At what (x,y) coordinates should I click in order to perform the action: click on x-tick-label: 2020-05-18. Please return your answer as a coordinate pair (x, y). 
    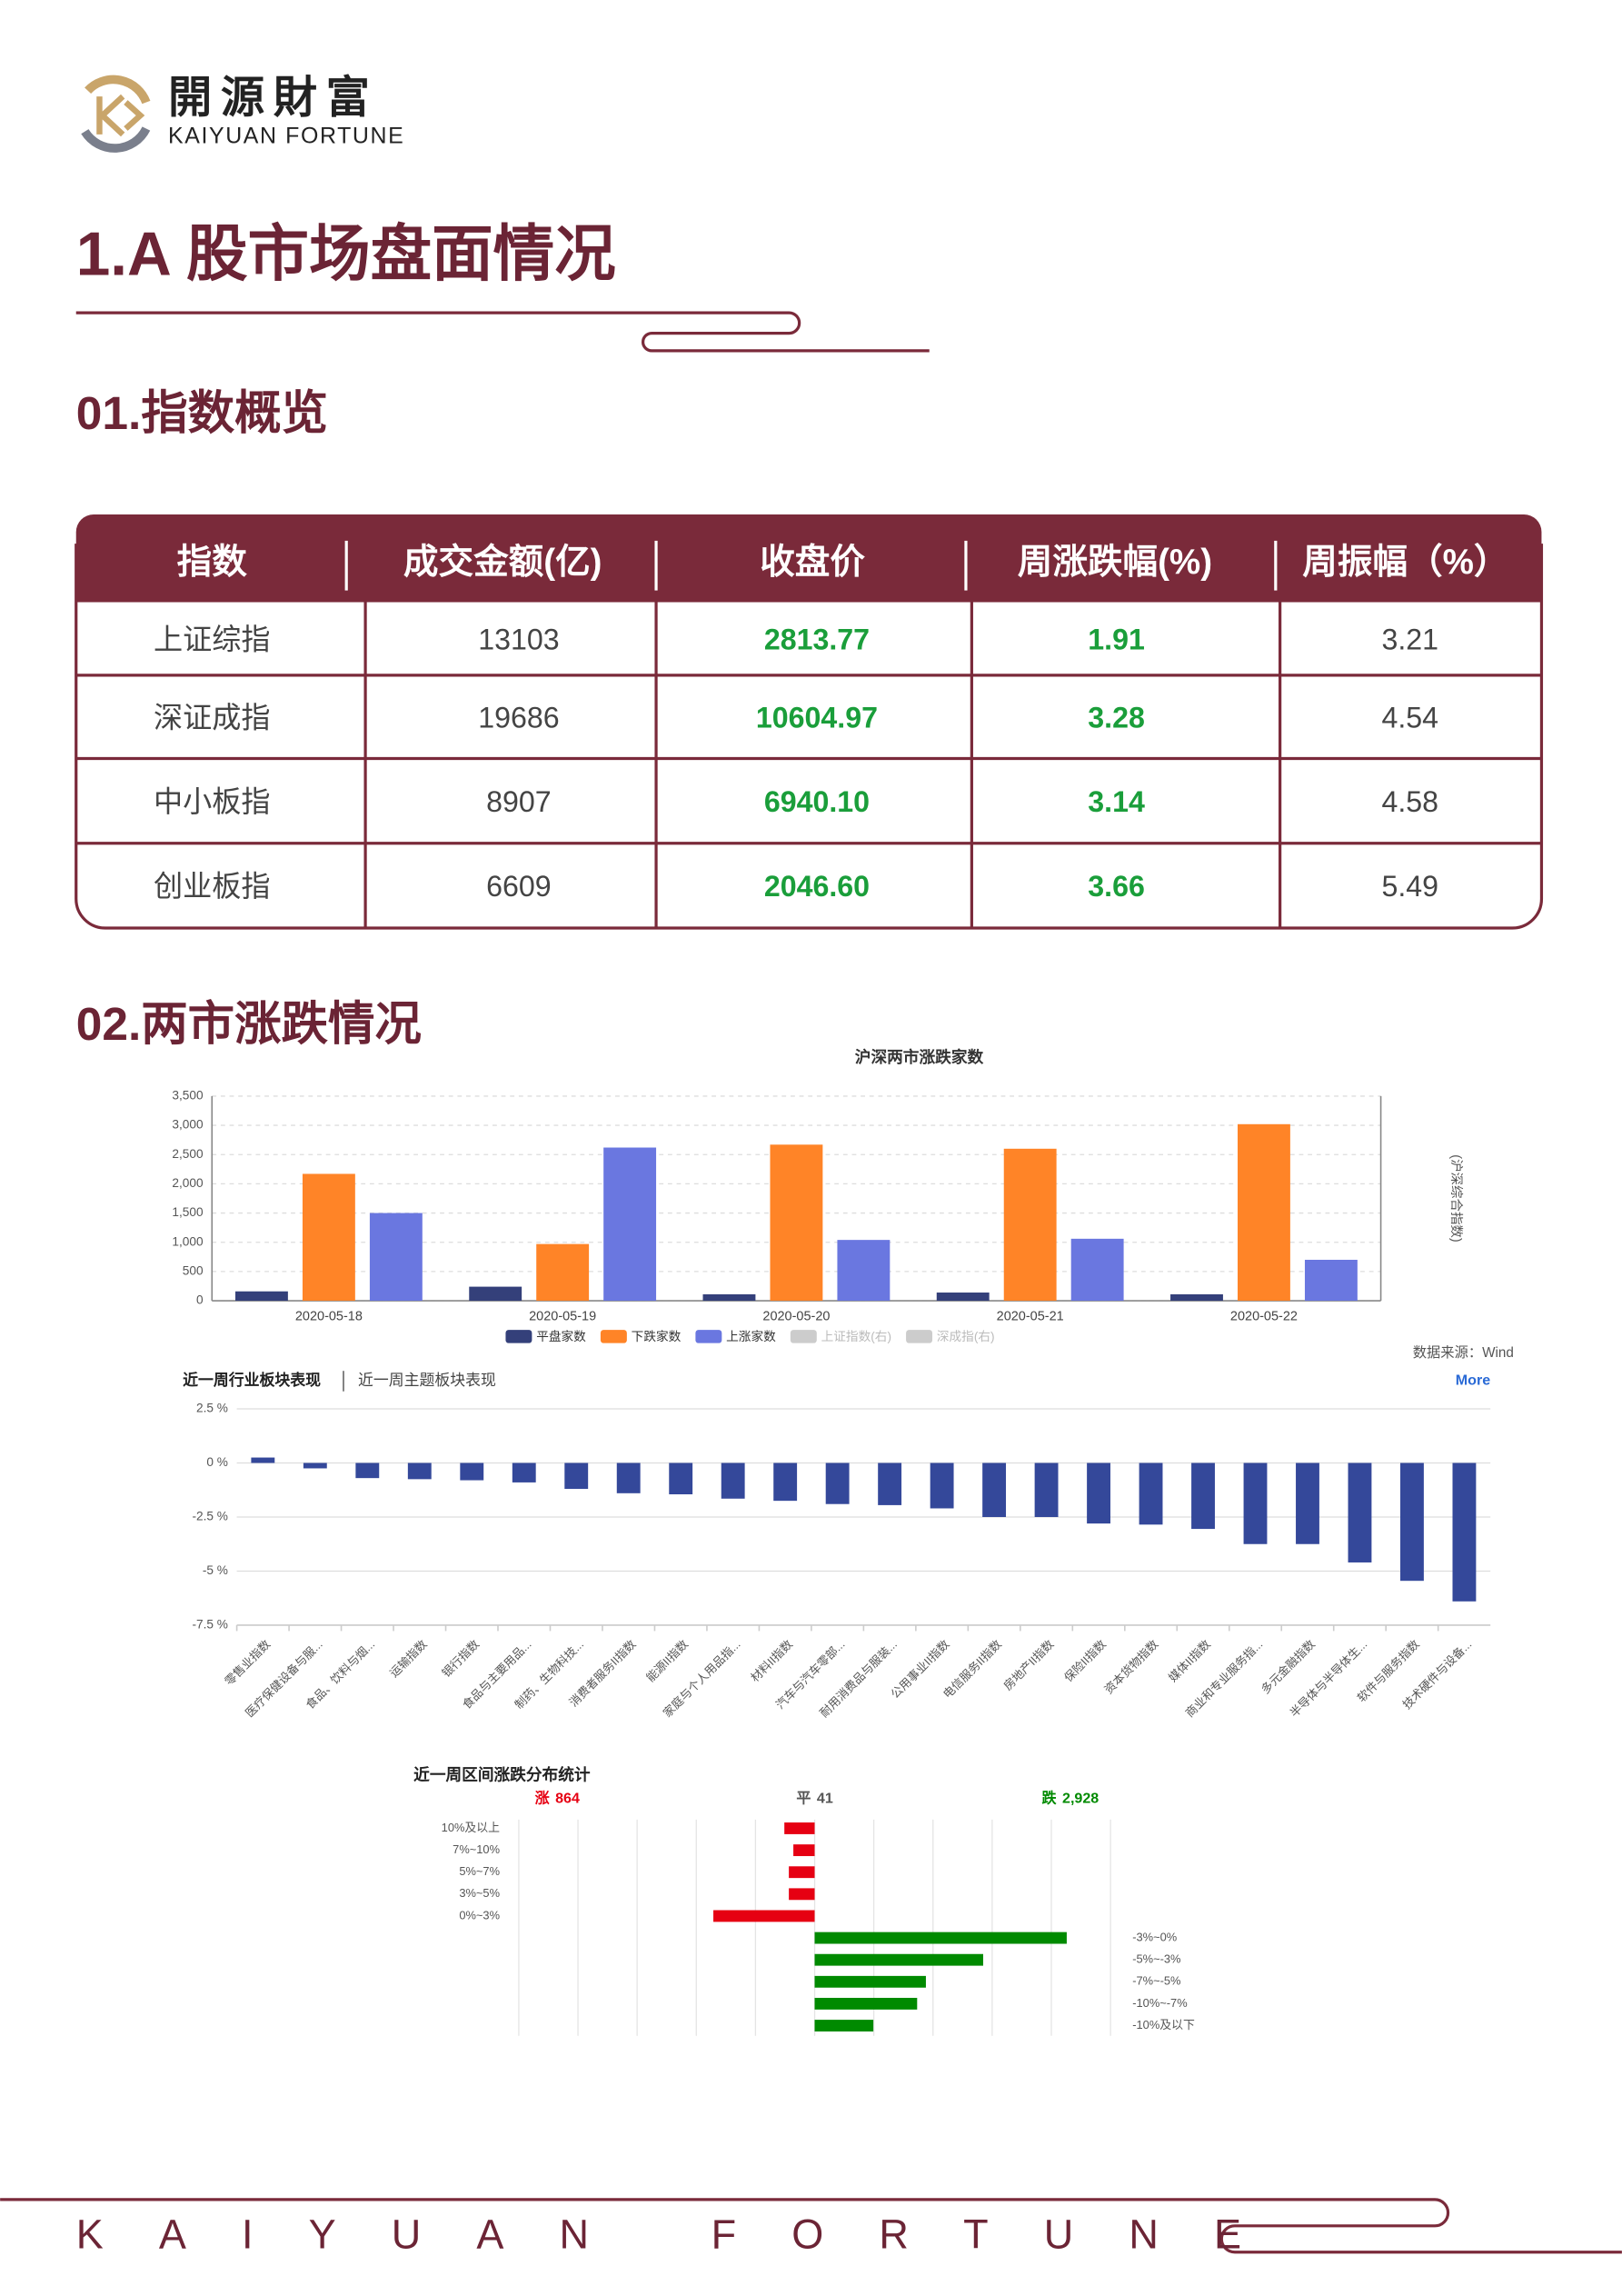
    Looking at the image, I should click on (329, 1317).